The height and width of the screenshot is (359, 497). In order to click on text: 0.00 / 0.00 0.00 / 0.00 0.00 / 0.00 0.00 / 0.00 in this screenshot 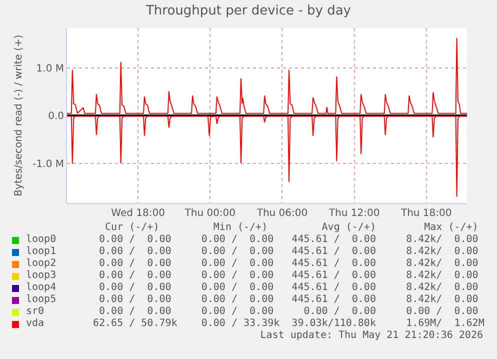, I will do `click(288, 312)`.